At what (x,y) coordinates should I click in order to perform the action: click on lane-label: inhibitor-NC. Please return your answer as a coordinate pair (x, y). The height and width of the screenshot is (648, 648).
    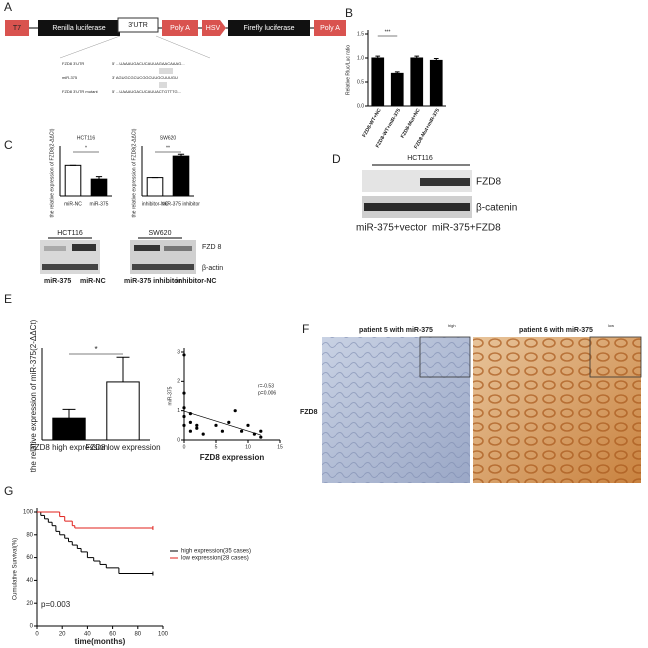
    Looking at the image, I should click on (196, 281).